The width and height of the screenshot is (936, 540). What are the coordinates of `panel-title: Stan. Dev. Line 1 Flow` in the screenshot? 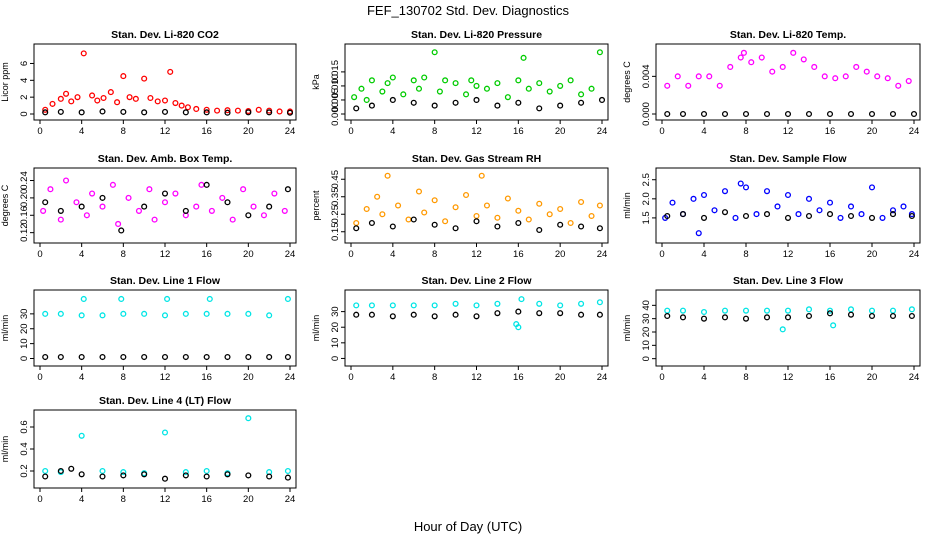 It's located at (165, 281).